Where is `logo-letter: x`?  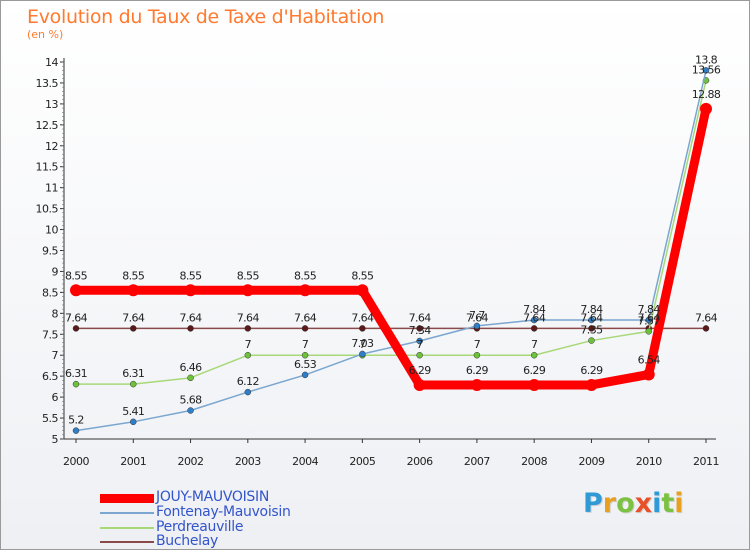
logo-letter: x is located at coordinates (643, 503).